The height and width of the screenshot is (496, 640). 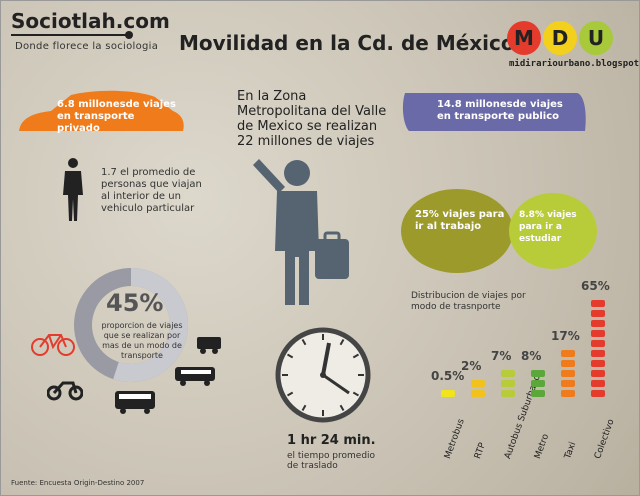 I want to click on mdu-logo-m: M, so click(x=524, y=38).